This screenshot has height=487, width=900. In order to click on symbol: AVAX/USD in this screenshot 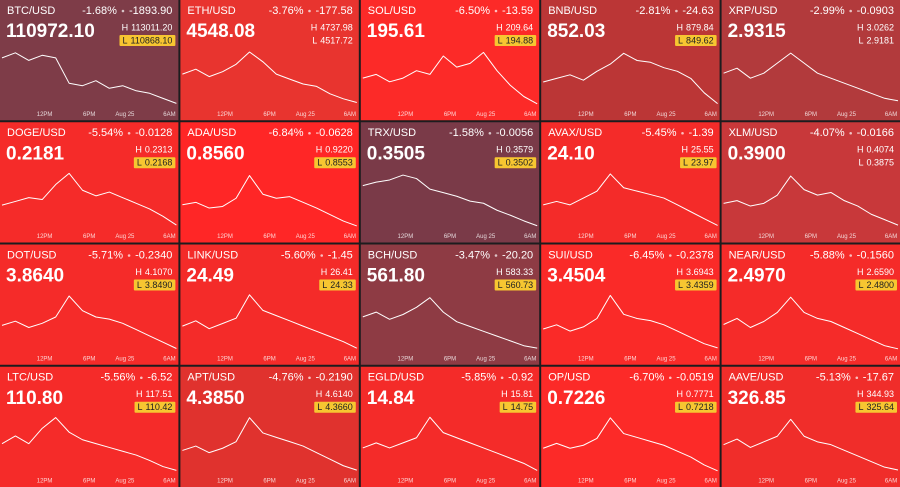, I will do `click(575, 133)`.